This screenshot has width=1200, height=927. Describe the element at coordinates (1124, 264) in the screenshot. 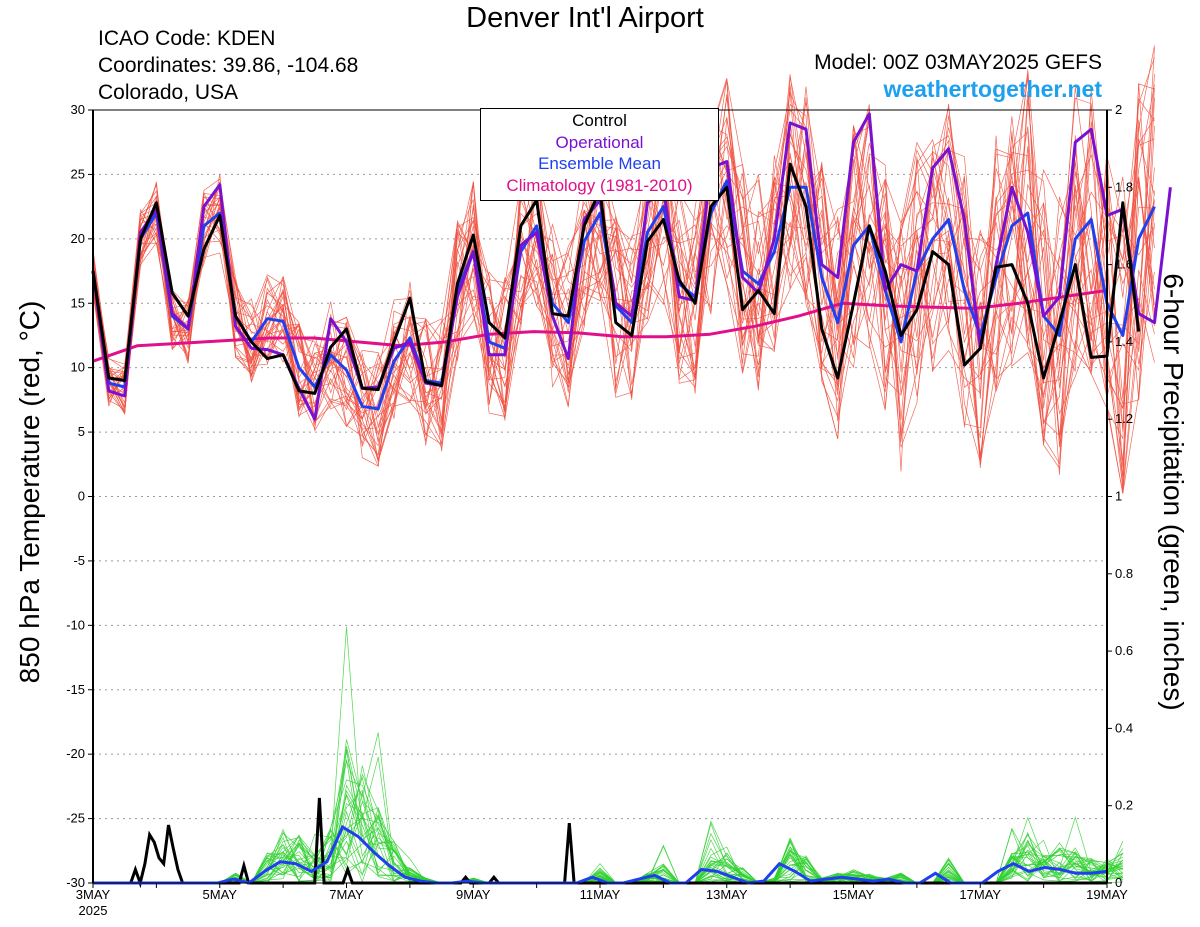

I see `y-right-tick-label: 1.6` at that location.